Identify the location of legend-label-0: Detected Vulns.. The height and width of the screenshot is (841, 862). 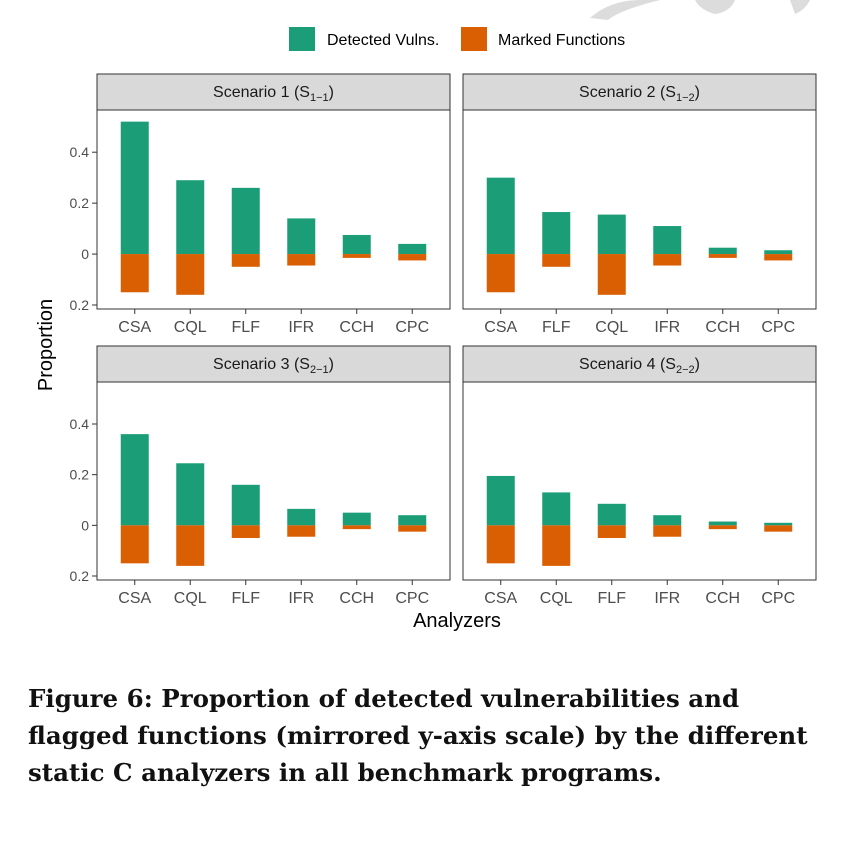
(383, 40).